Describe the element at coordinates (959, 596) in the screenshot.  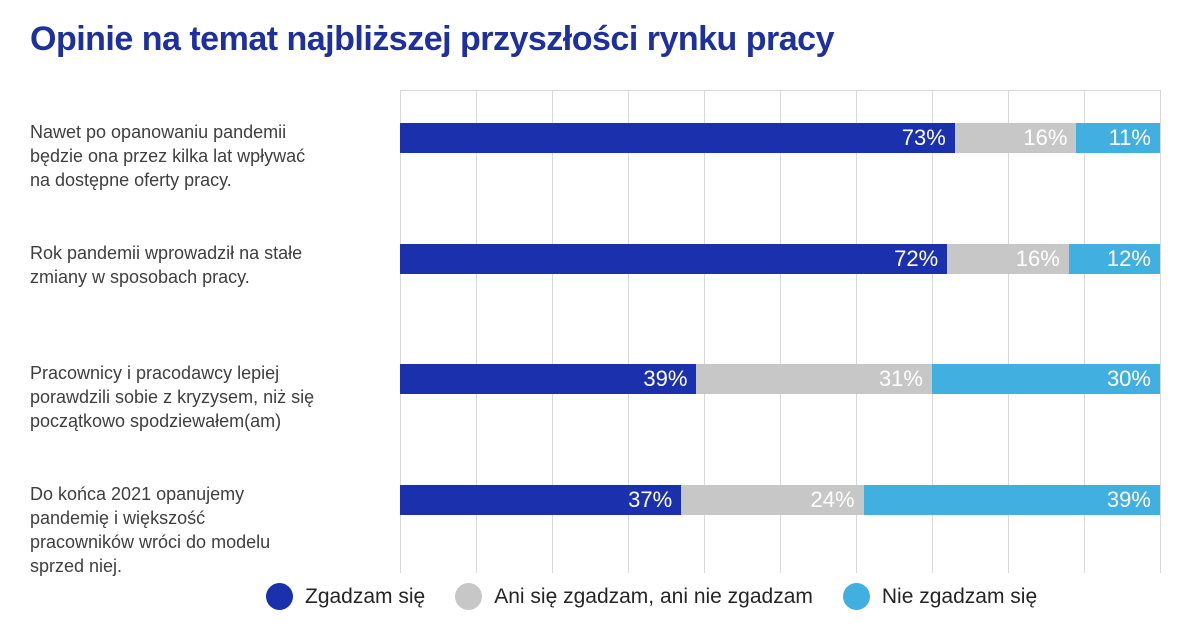
I see `legend-label: Nie zgadzam się` at that location.